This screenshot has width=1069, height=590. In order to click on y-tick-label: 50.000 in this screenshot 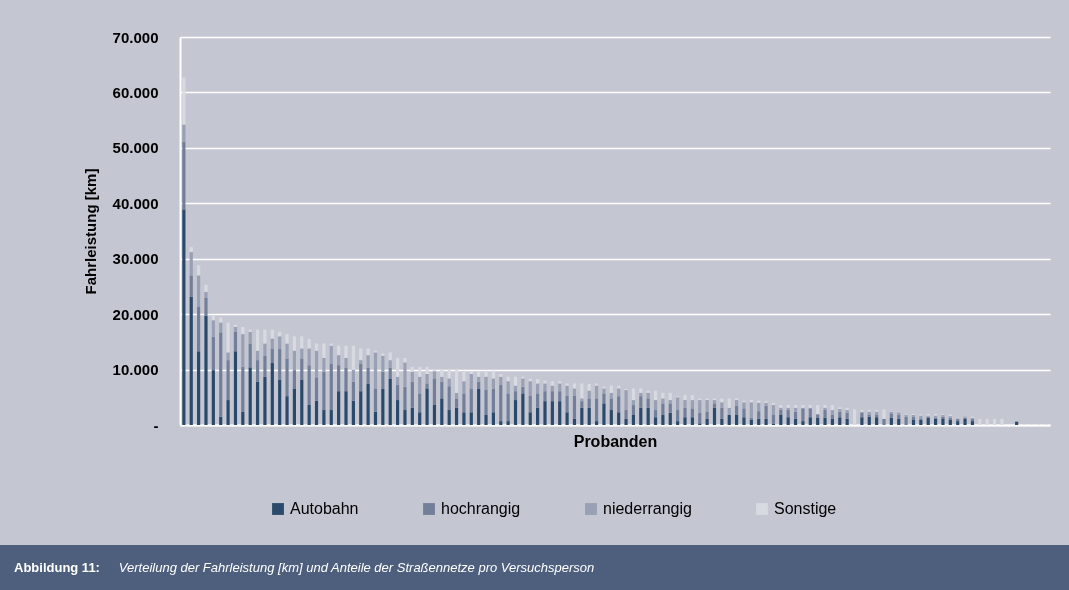, I will do `click(135, 148)`.